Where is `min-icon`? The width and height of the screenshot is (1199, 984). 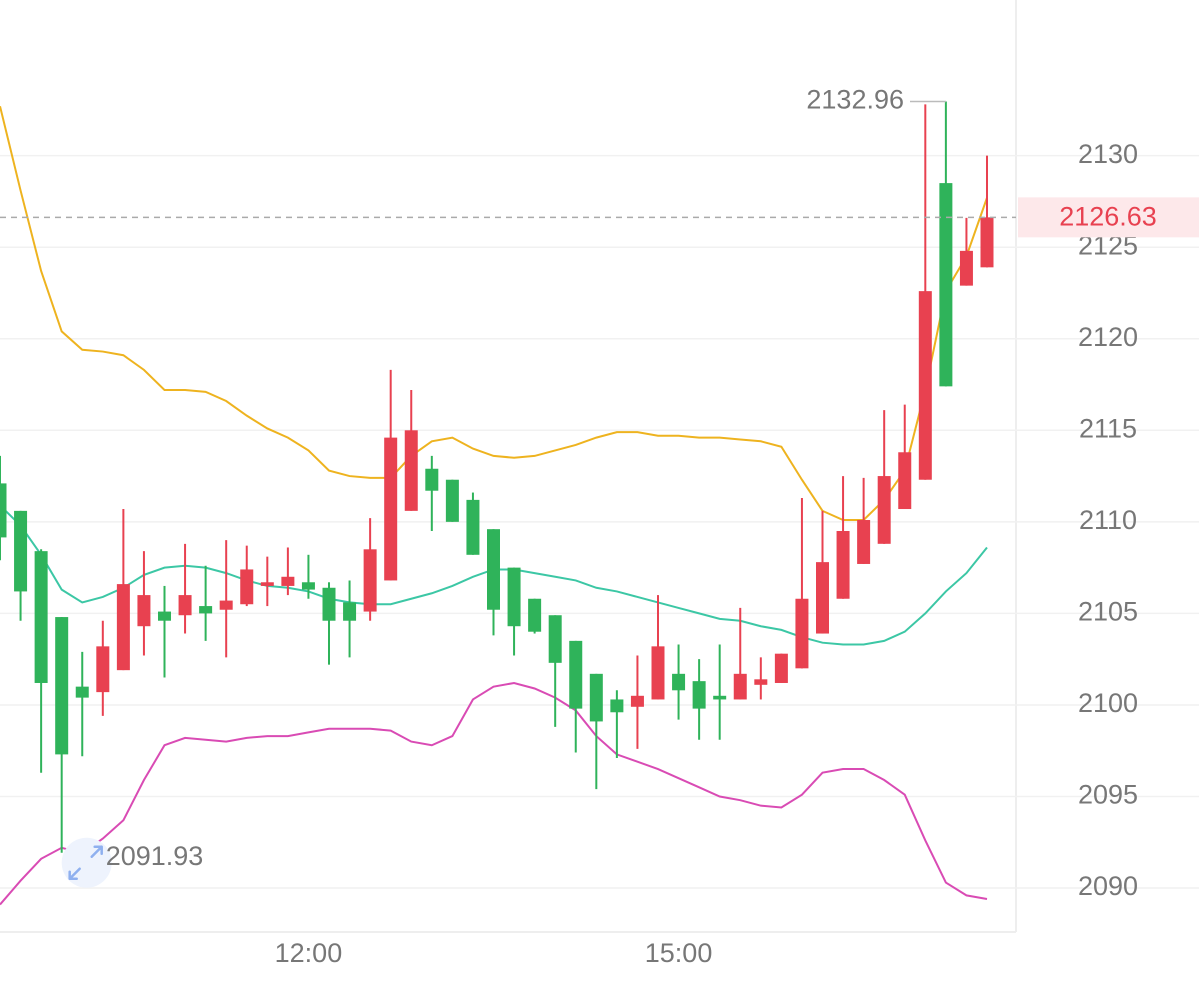
min-icon is located at coordinates (85, 862).